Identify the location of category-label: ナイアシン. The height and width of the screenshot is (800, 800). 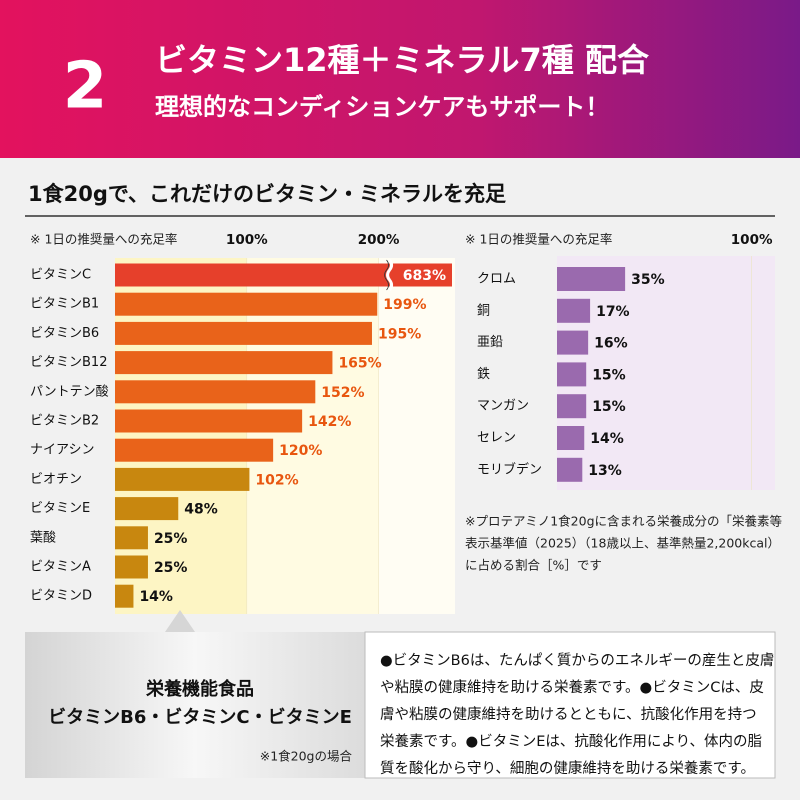
(62, 450).